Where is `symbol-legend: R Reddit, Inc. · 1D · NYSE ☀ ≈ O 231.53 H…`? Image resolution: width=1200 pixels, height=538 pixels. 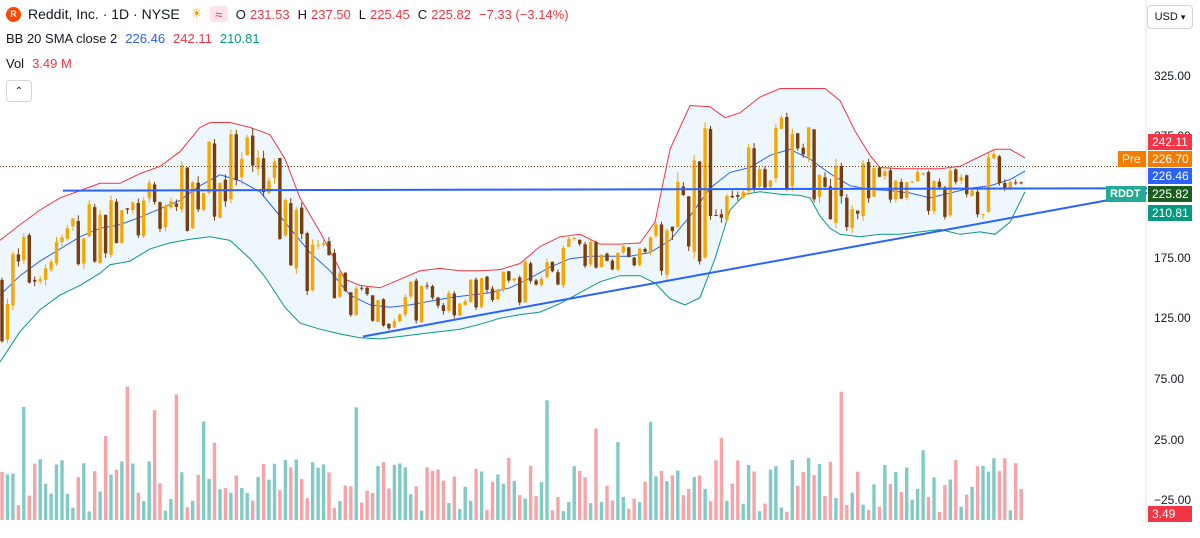 symbol-legend: R Reddit, Inc. · 1D · NYSE ☀ ≈ O 231.53 H… is located at coordinates (287, 14).